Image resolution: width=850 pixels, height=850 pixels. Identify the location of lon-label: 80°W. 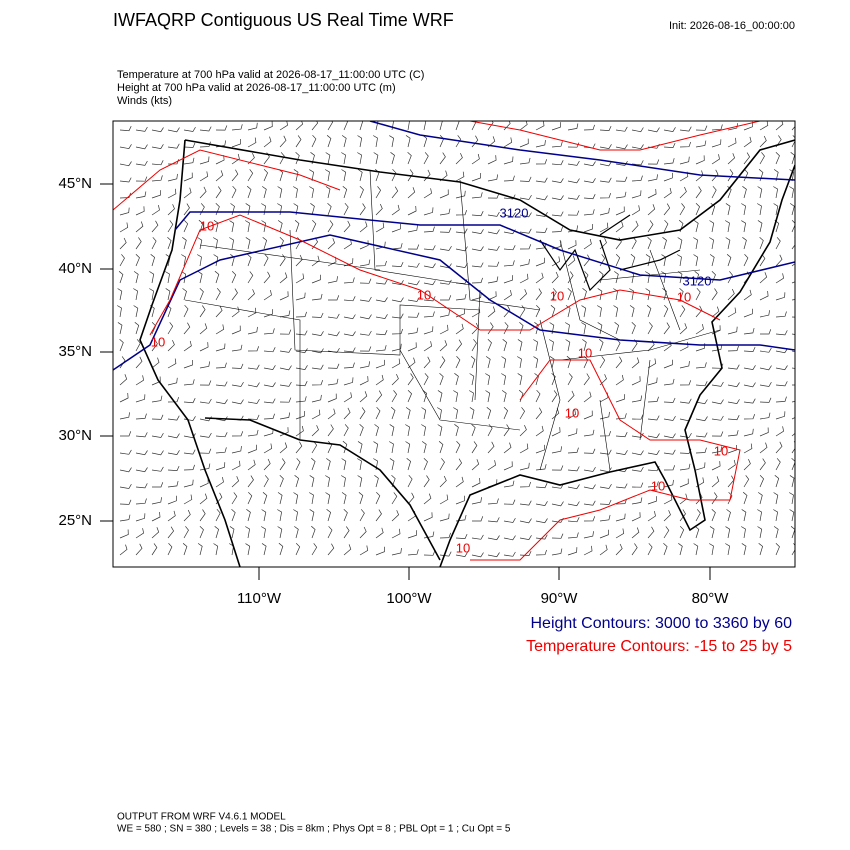
(711, 598).